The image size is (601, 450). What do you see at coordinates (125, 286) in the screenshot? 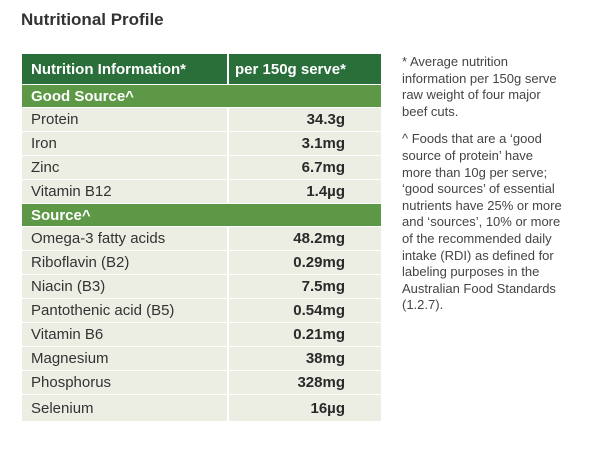
I see `nutrient-name: Niacin (B3)` at bounding box center [125, 286].